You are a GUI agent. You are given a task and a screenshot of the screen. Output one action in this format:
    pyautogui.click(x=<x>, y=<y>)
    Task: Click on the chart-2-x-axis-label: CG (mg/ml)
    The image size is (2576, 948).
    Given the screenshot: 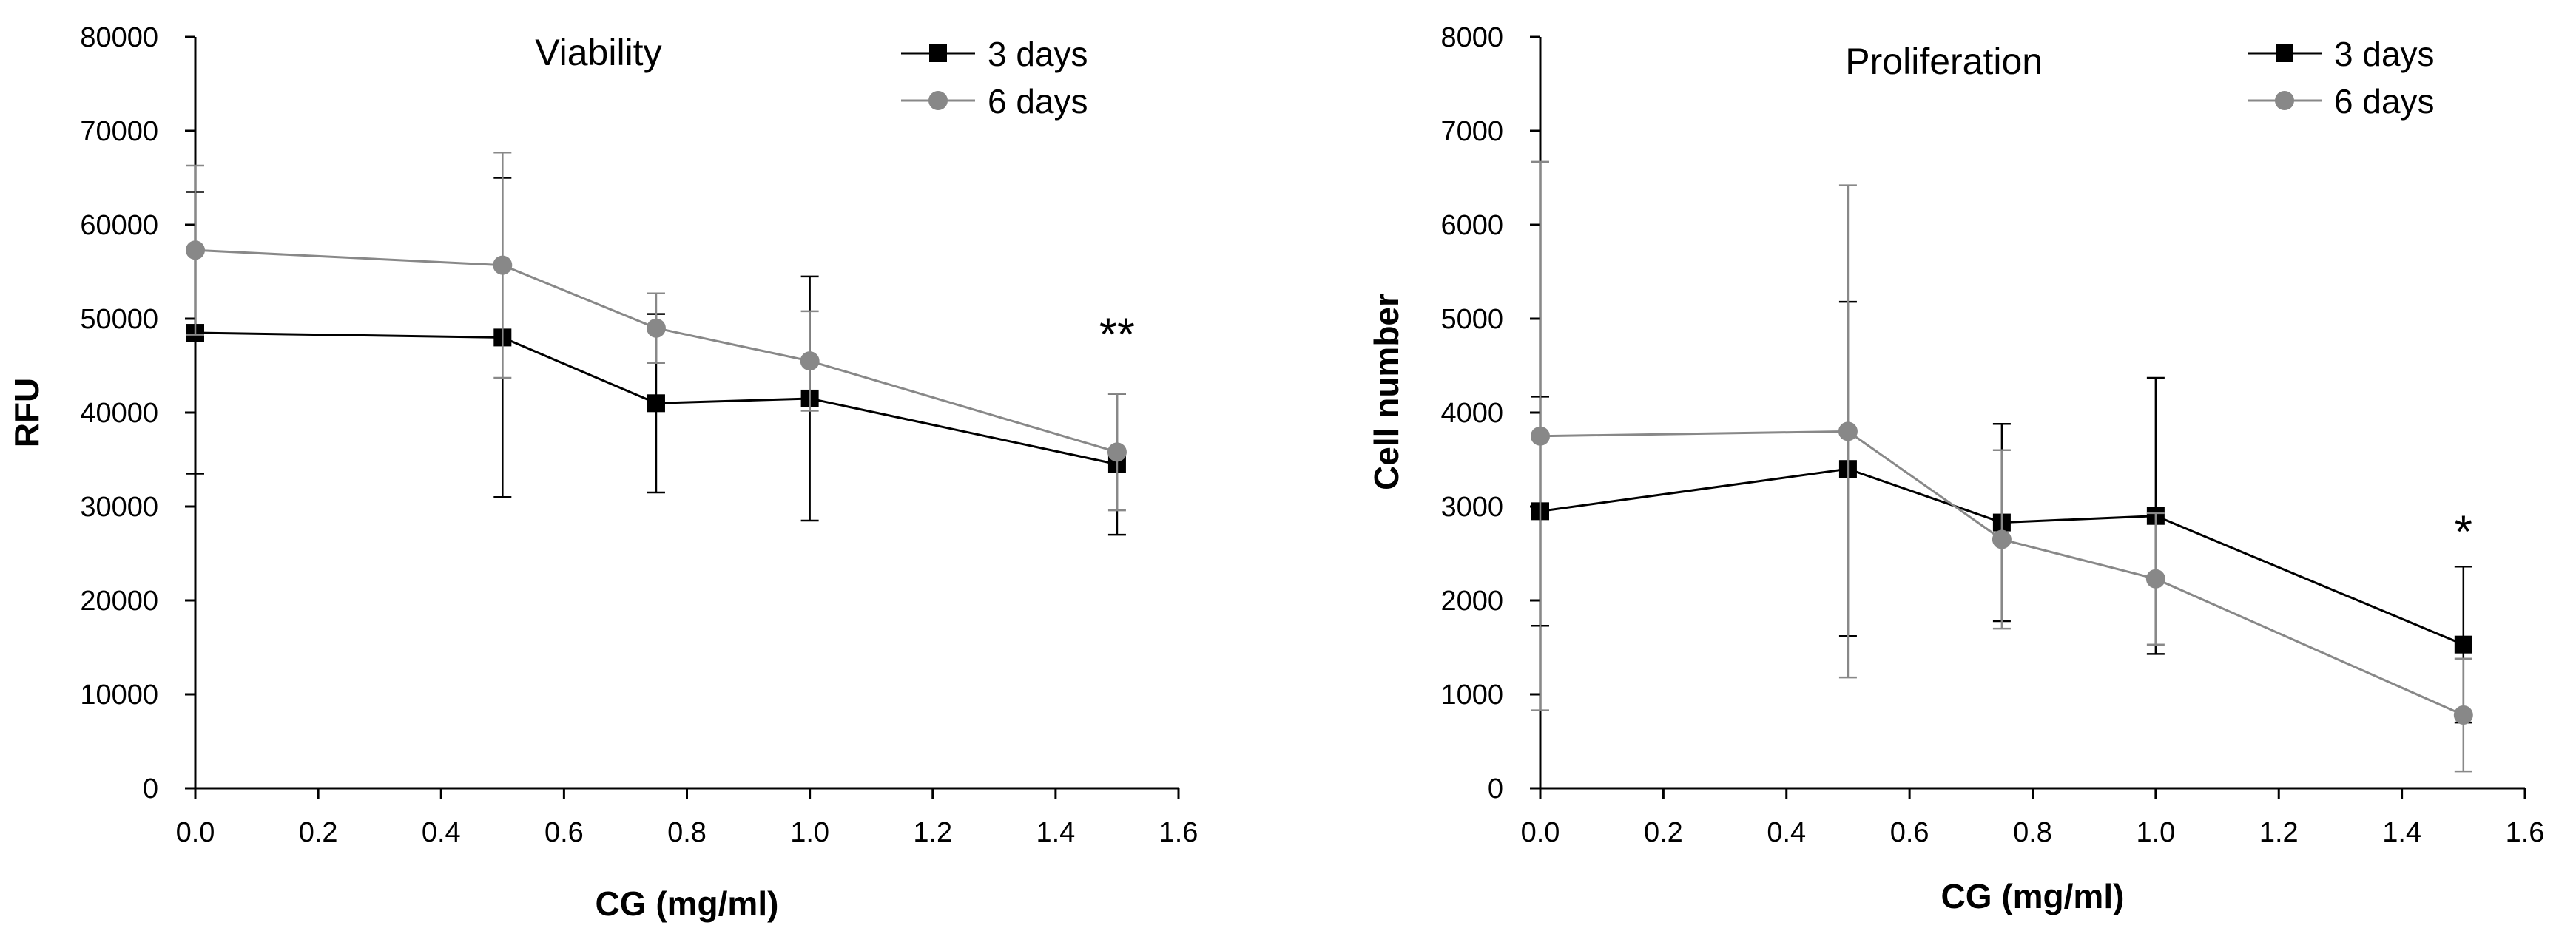 What is the action you would take?
    pyautogui.click(x=2033, y=896)
    